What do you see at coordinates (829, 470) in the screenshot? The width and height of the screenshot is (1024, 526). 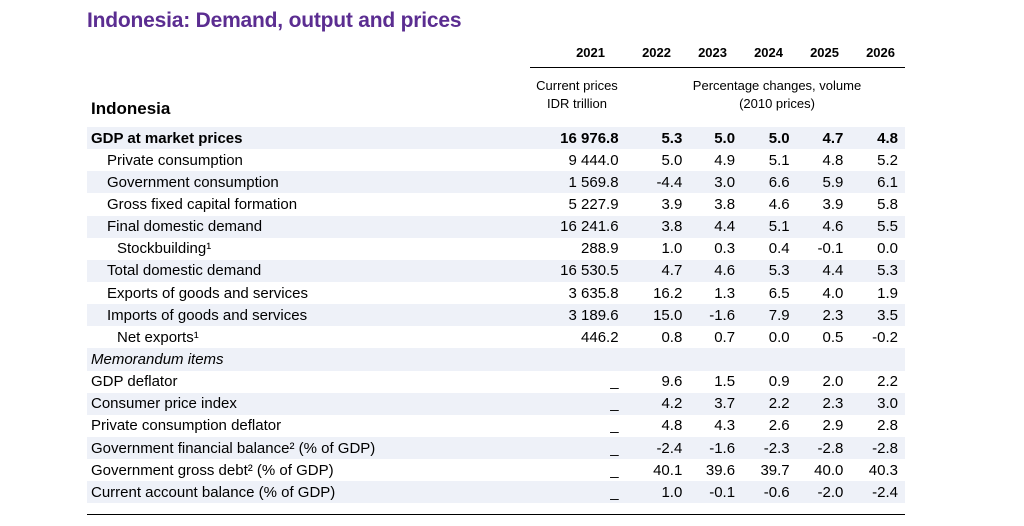 I see `cell-value: 40.0` at bounding box center [829, 470].